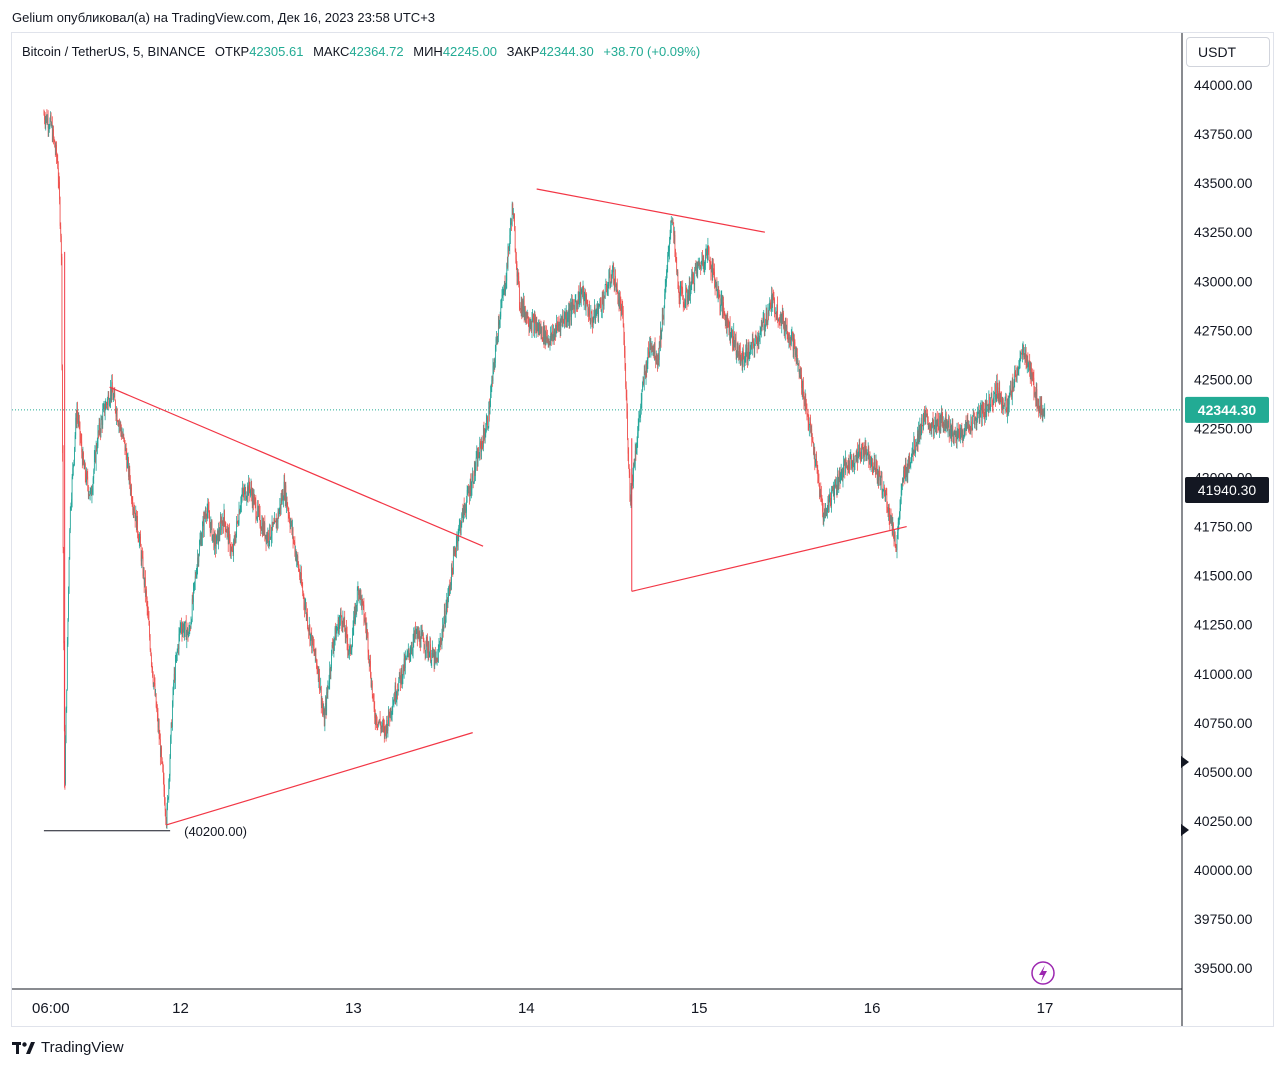  I want to click on tradingview-brand: TradingView, so click(68, 1047).